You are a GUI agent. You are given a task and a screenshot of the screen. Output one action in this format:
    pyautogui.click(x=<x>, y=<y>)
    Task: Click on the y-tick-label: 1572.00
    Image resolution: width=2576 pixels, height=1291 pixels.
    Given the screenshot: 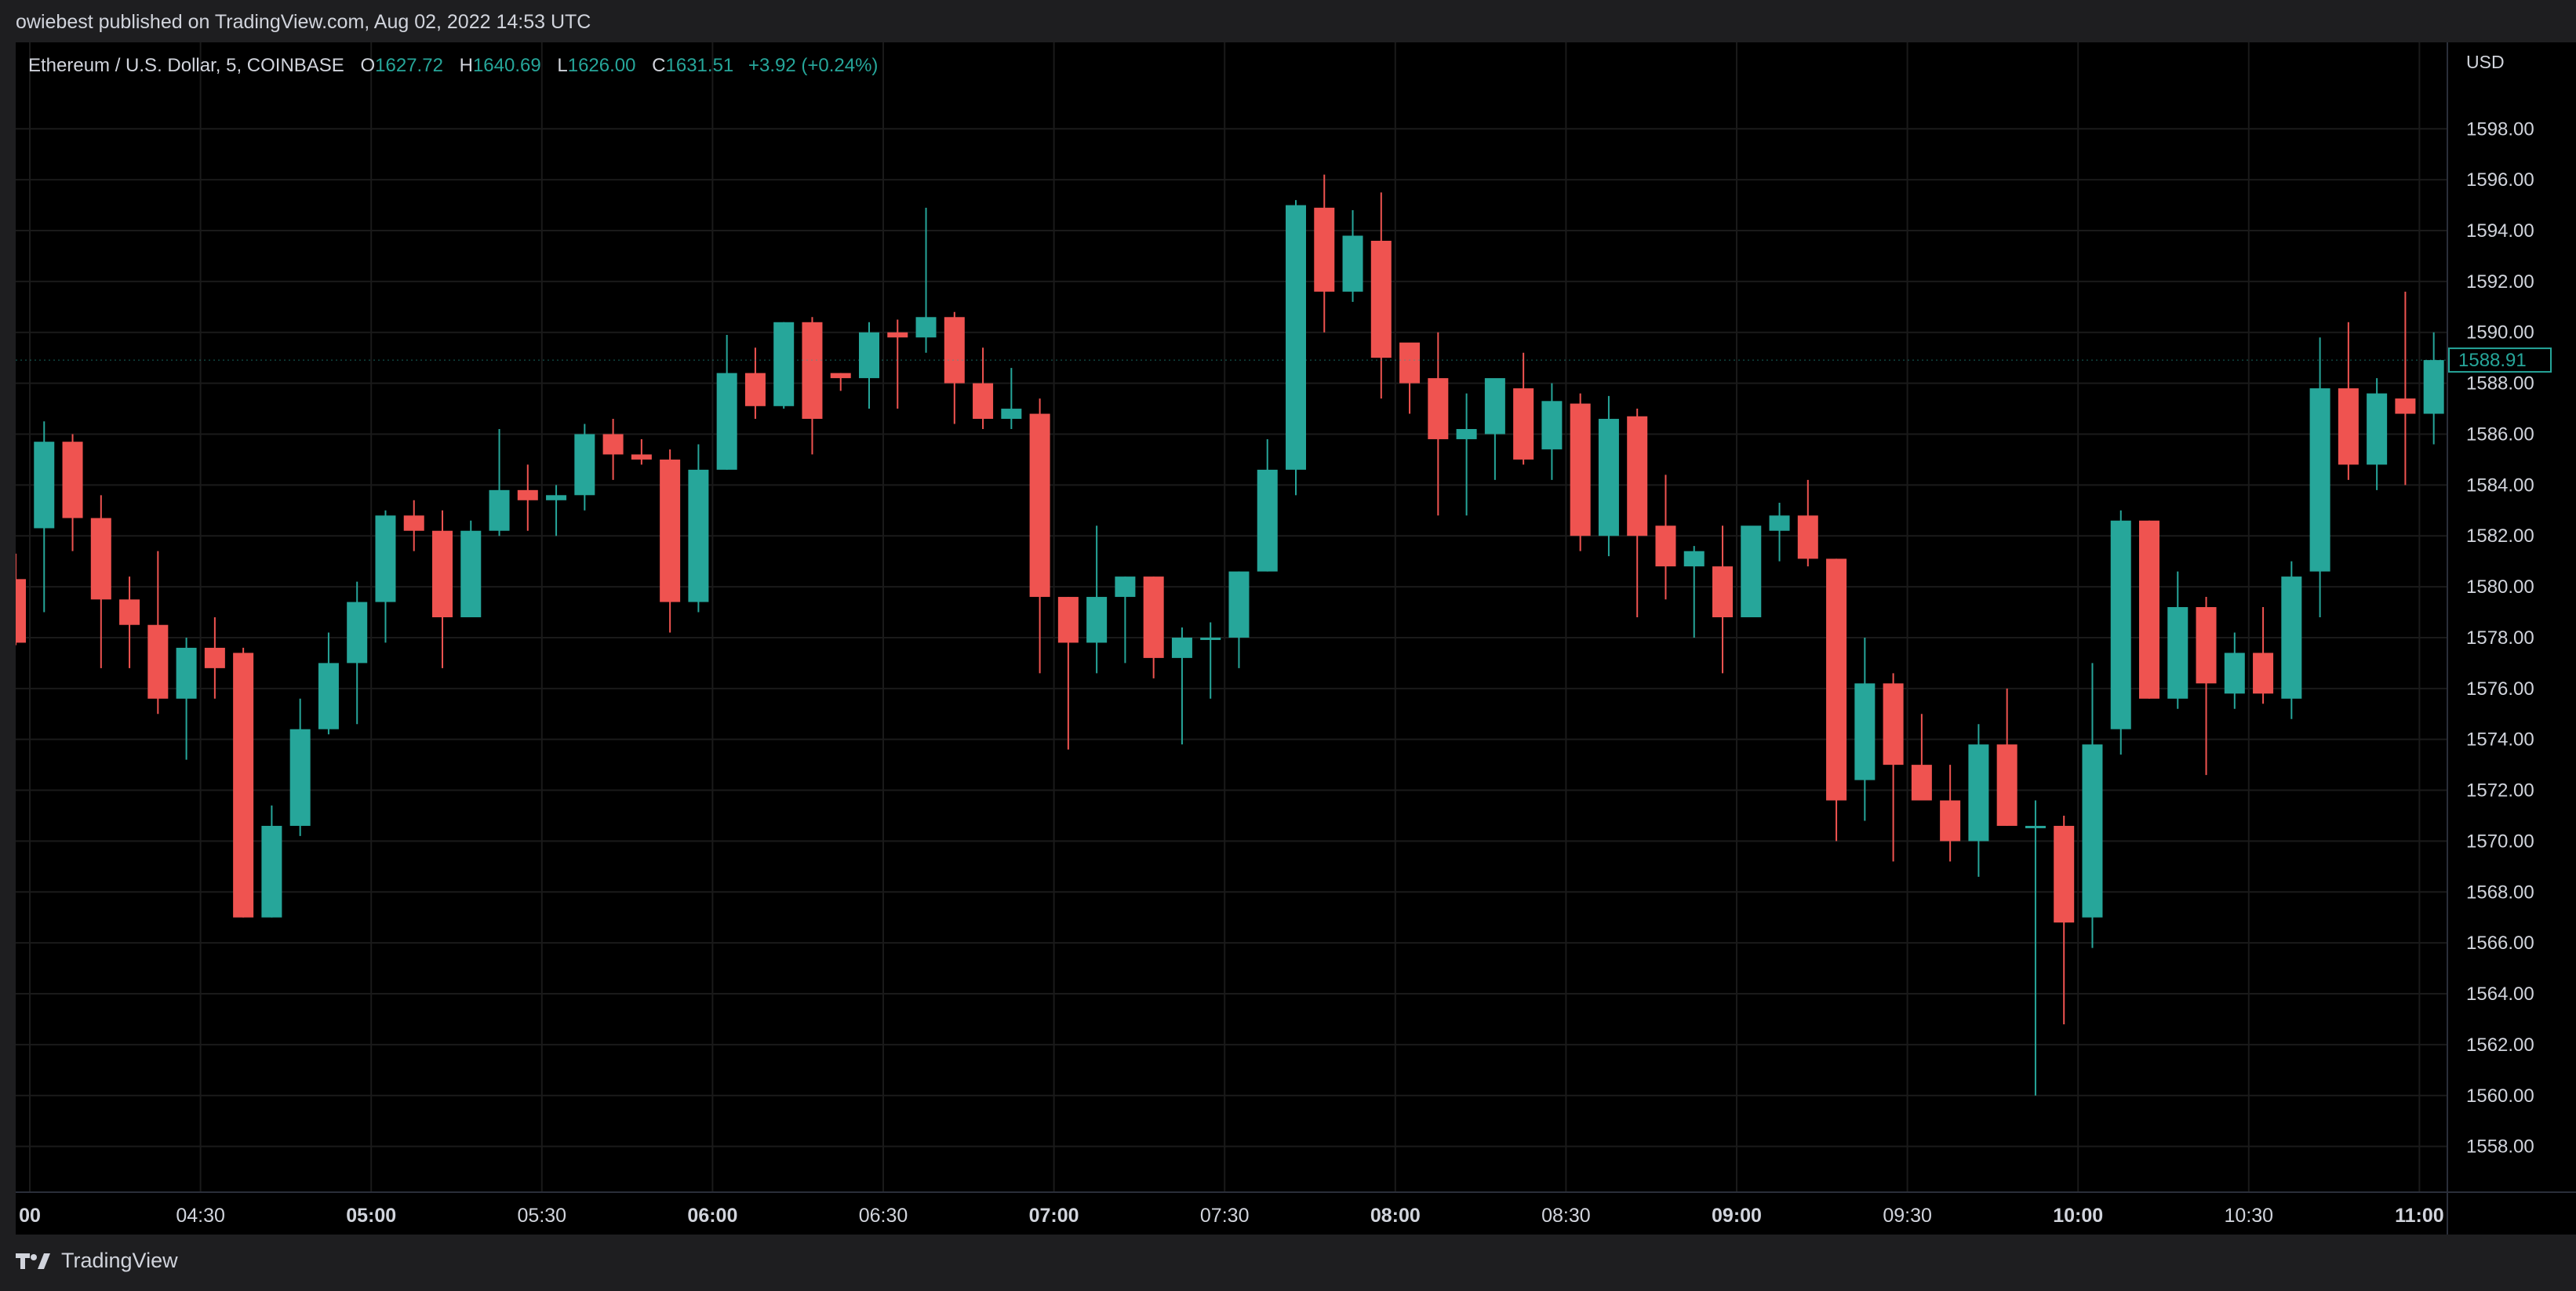 What is the action you would take?
    pyautogui.click(x=2500, y=791)
    